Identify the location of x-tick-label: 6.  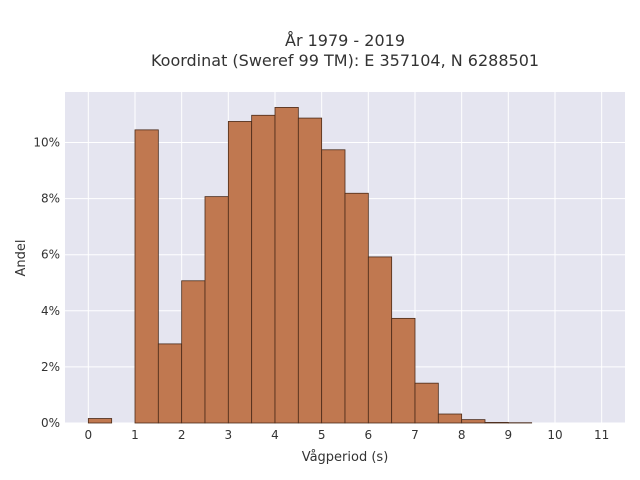
(369, 435).